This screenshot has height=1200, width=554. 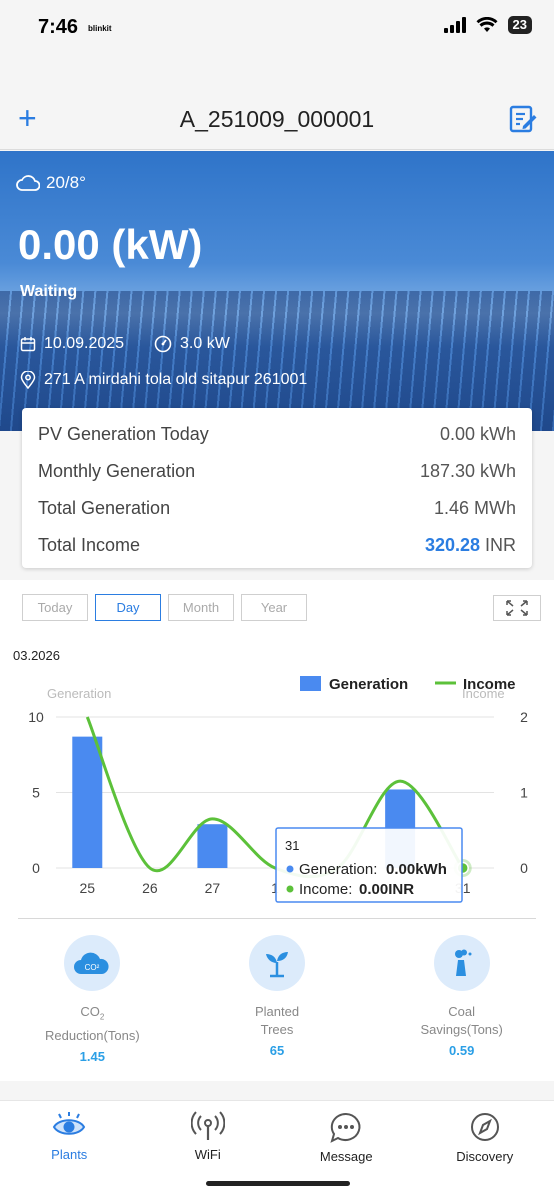 I want to click on weather-info: 20/8°, so click(x=51, y=183).